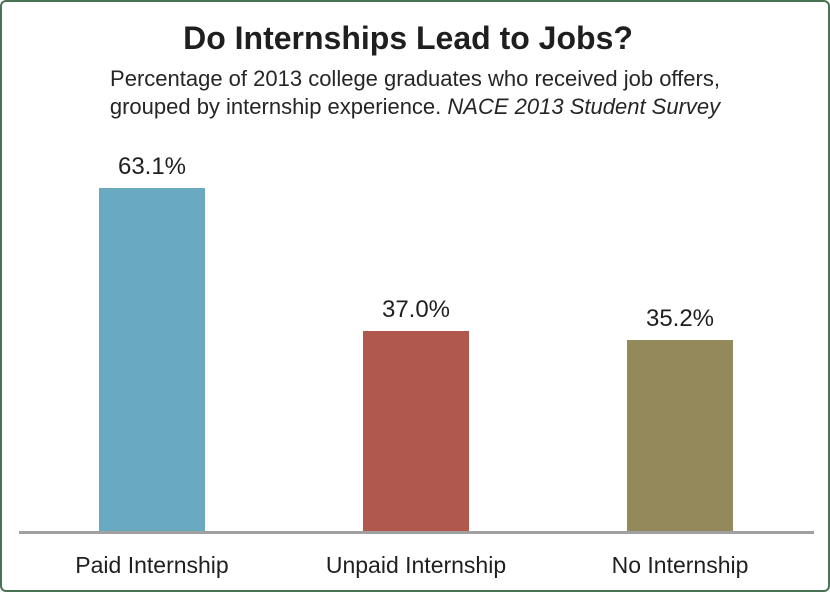 This screenshot has width=830, height=592. I want to click on category-label-paid-internship: Paid Internship, so click(152, 565).